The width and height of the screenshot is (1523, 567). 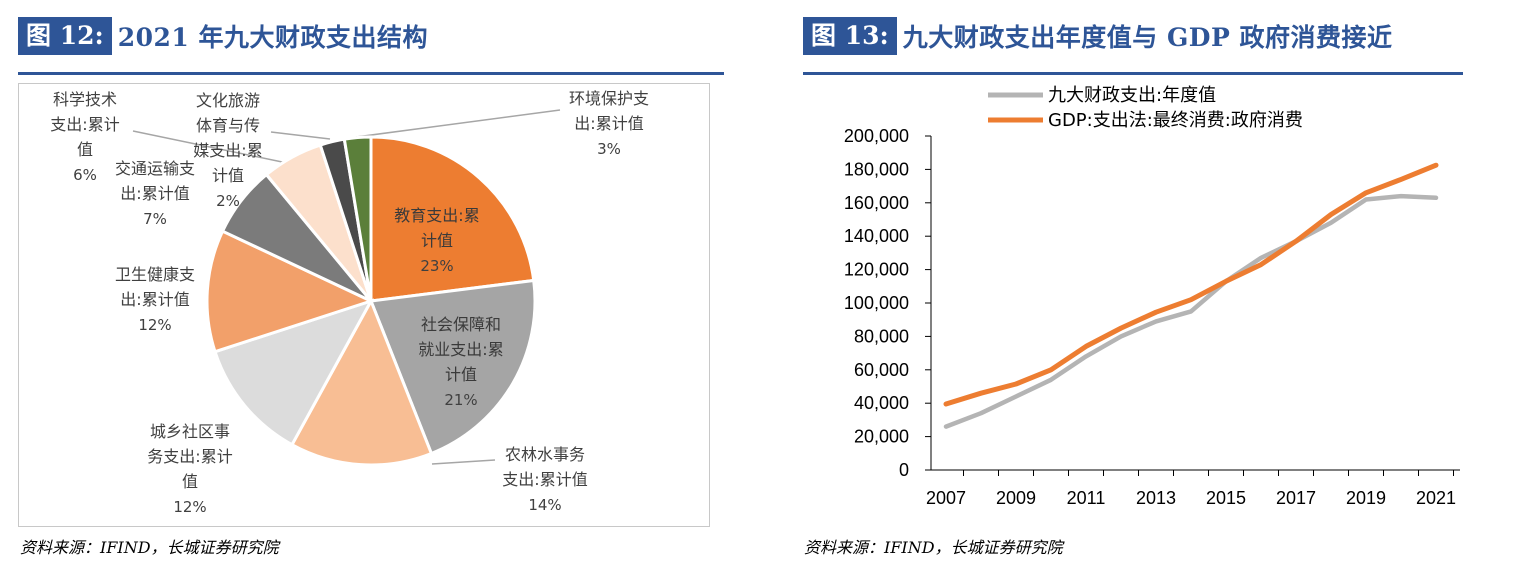 What do you see at coordinates (545, 454) in the screenshot?
I see `pie-label-line: 农林水事务` at bounding box center [545, 454].